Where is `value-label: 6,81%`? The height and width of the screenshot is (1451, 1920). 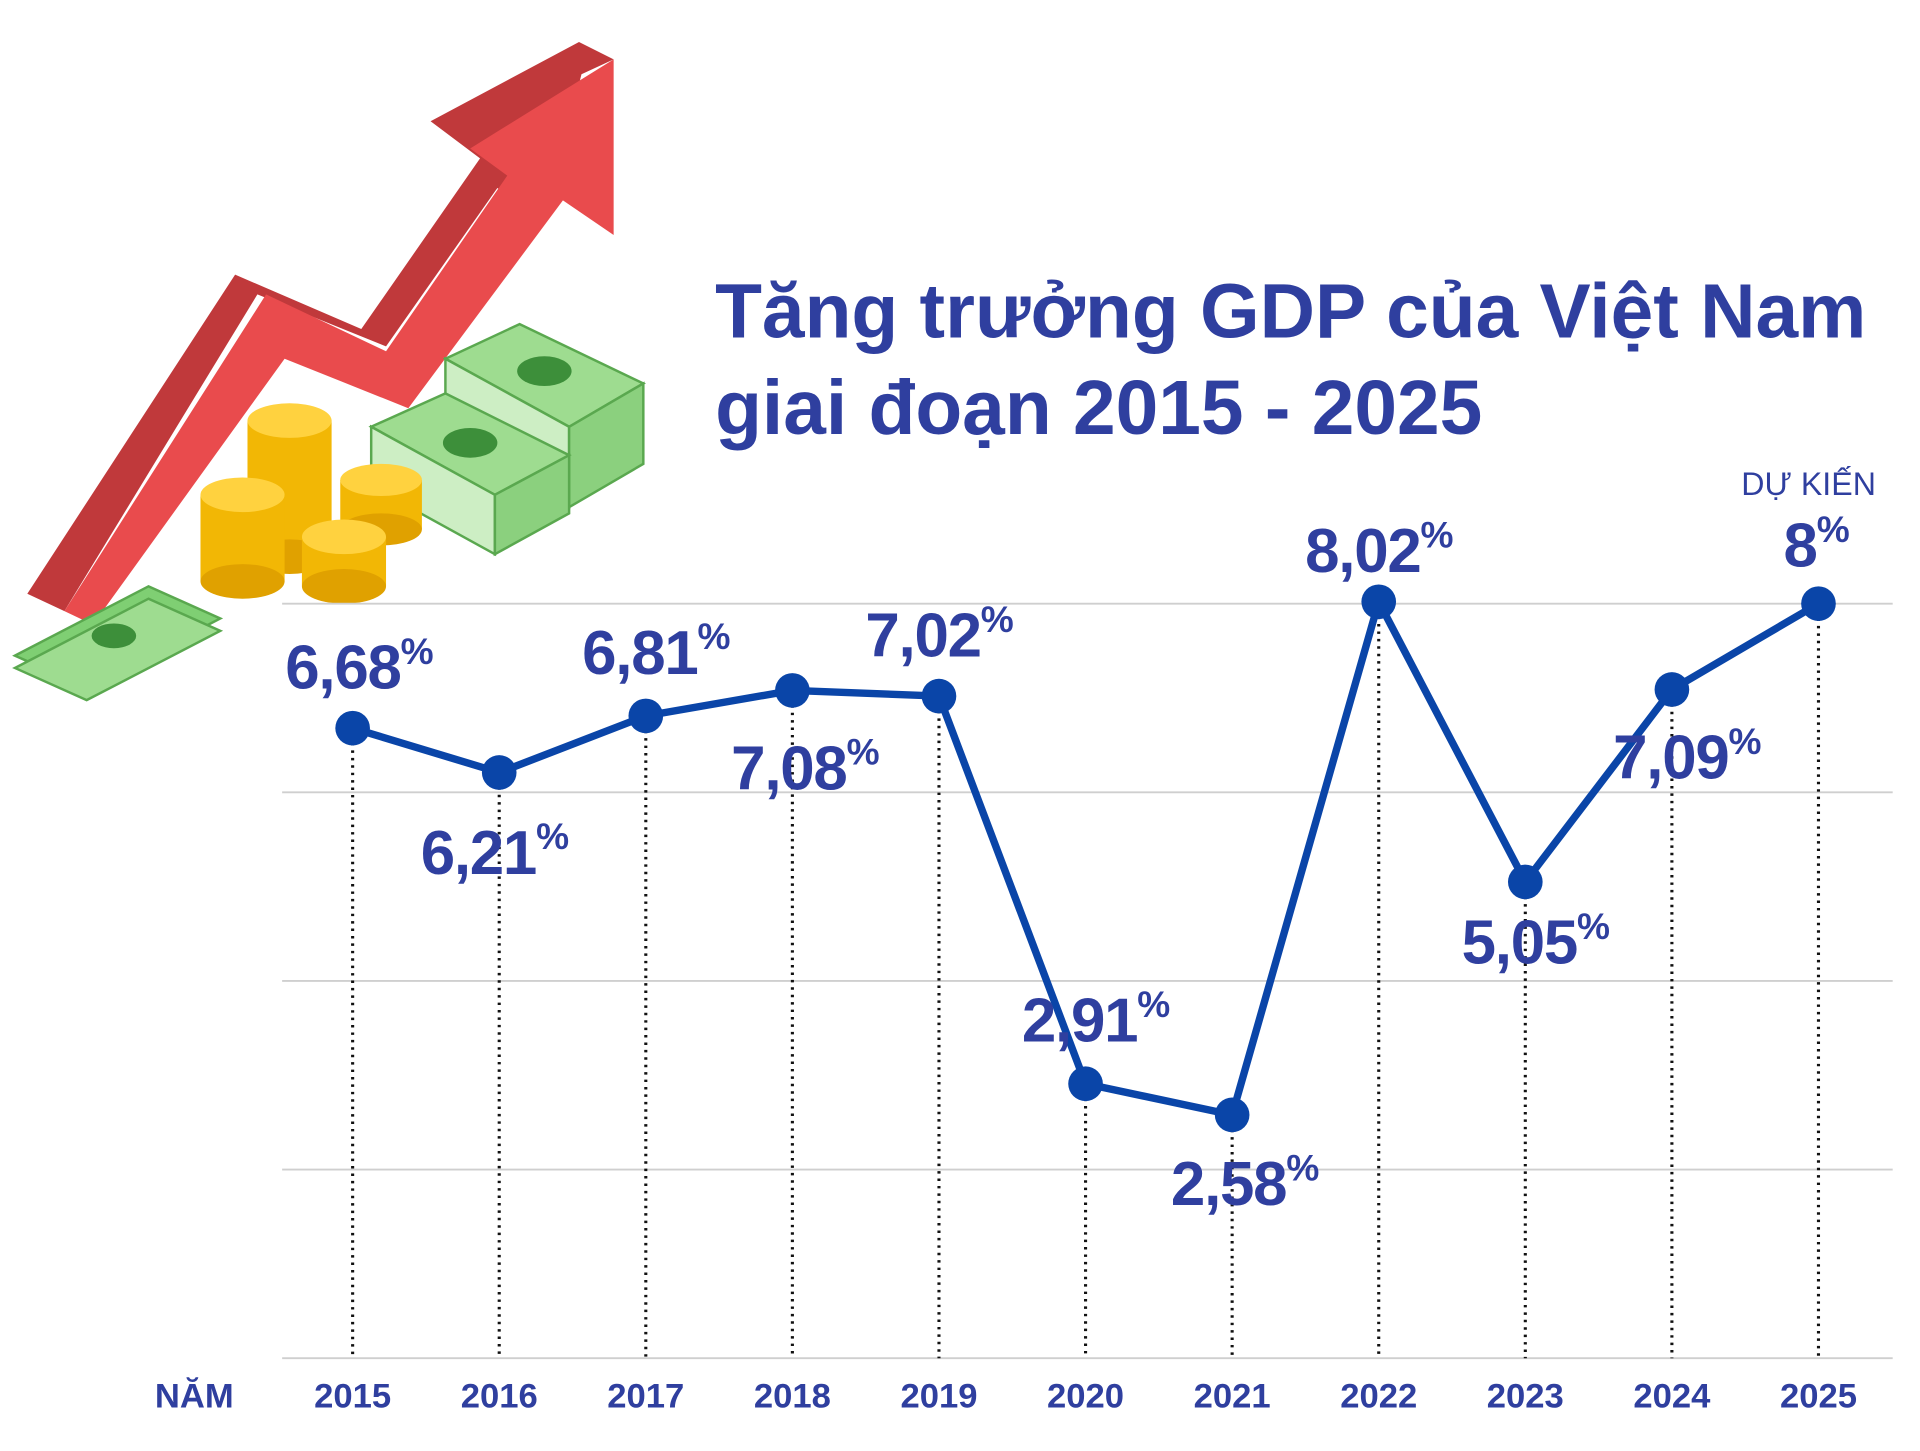
value-label: 6,81% is located at coordinates (655, 651).